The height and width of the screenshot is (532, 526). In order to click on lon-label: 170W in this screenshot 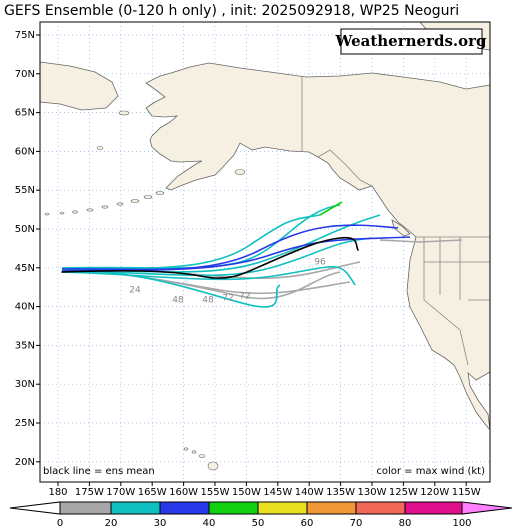, I will do `click(120, 492)`.